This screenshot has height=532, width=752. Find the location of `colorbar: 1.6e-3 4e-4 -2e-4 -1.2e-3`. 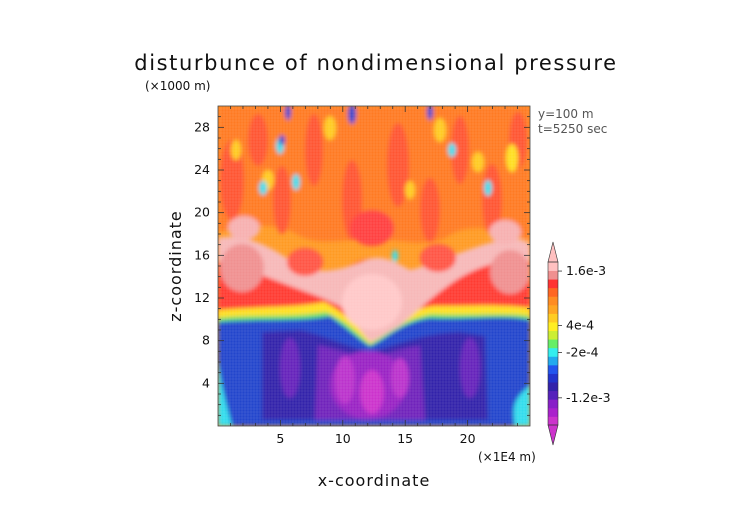

colorbar: 1.6e-3 4e-4 -2e-4 -1.2e-3 is located at coordinates (579, 343).